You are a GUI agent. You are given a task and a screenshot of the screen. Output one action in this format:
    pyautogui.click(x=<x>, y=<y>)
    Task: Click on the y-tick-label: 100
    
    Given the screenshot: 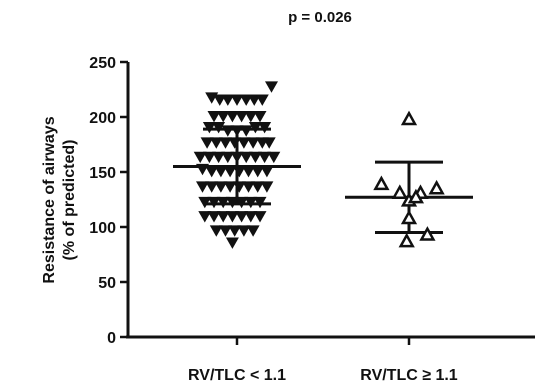 What is the action you would take?
    pyautogui.click(x=102, y=228)
    